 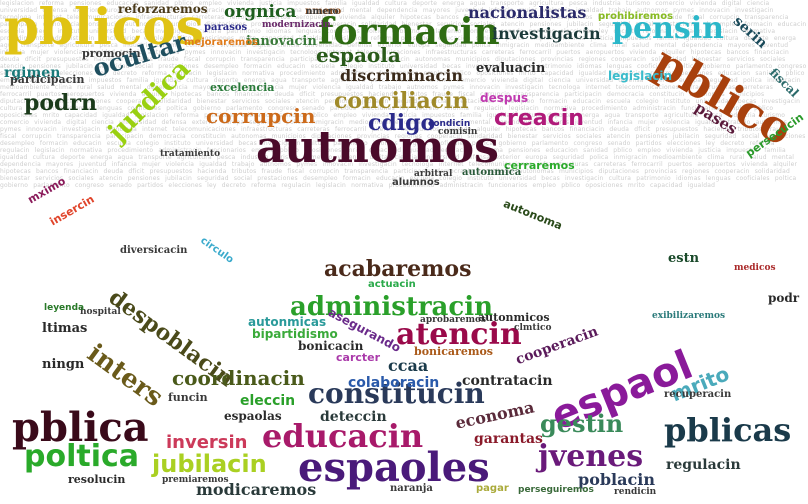 I want to click on word: rgimen, so click(x=32, y=73).